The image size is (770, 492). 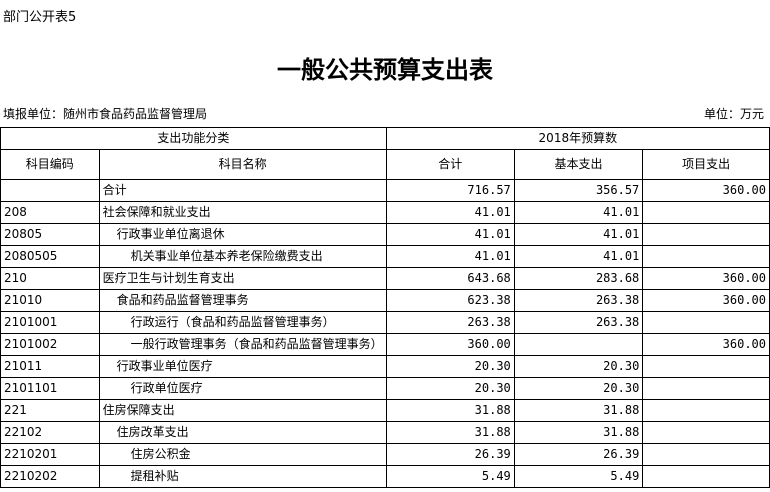 What do you see at coordinates (242, 278) in the screenshot?
I see `cell-name: 医疗卫生与计划生育支出` at bounding box center [242, 278].